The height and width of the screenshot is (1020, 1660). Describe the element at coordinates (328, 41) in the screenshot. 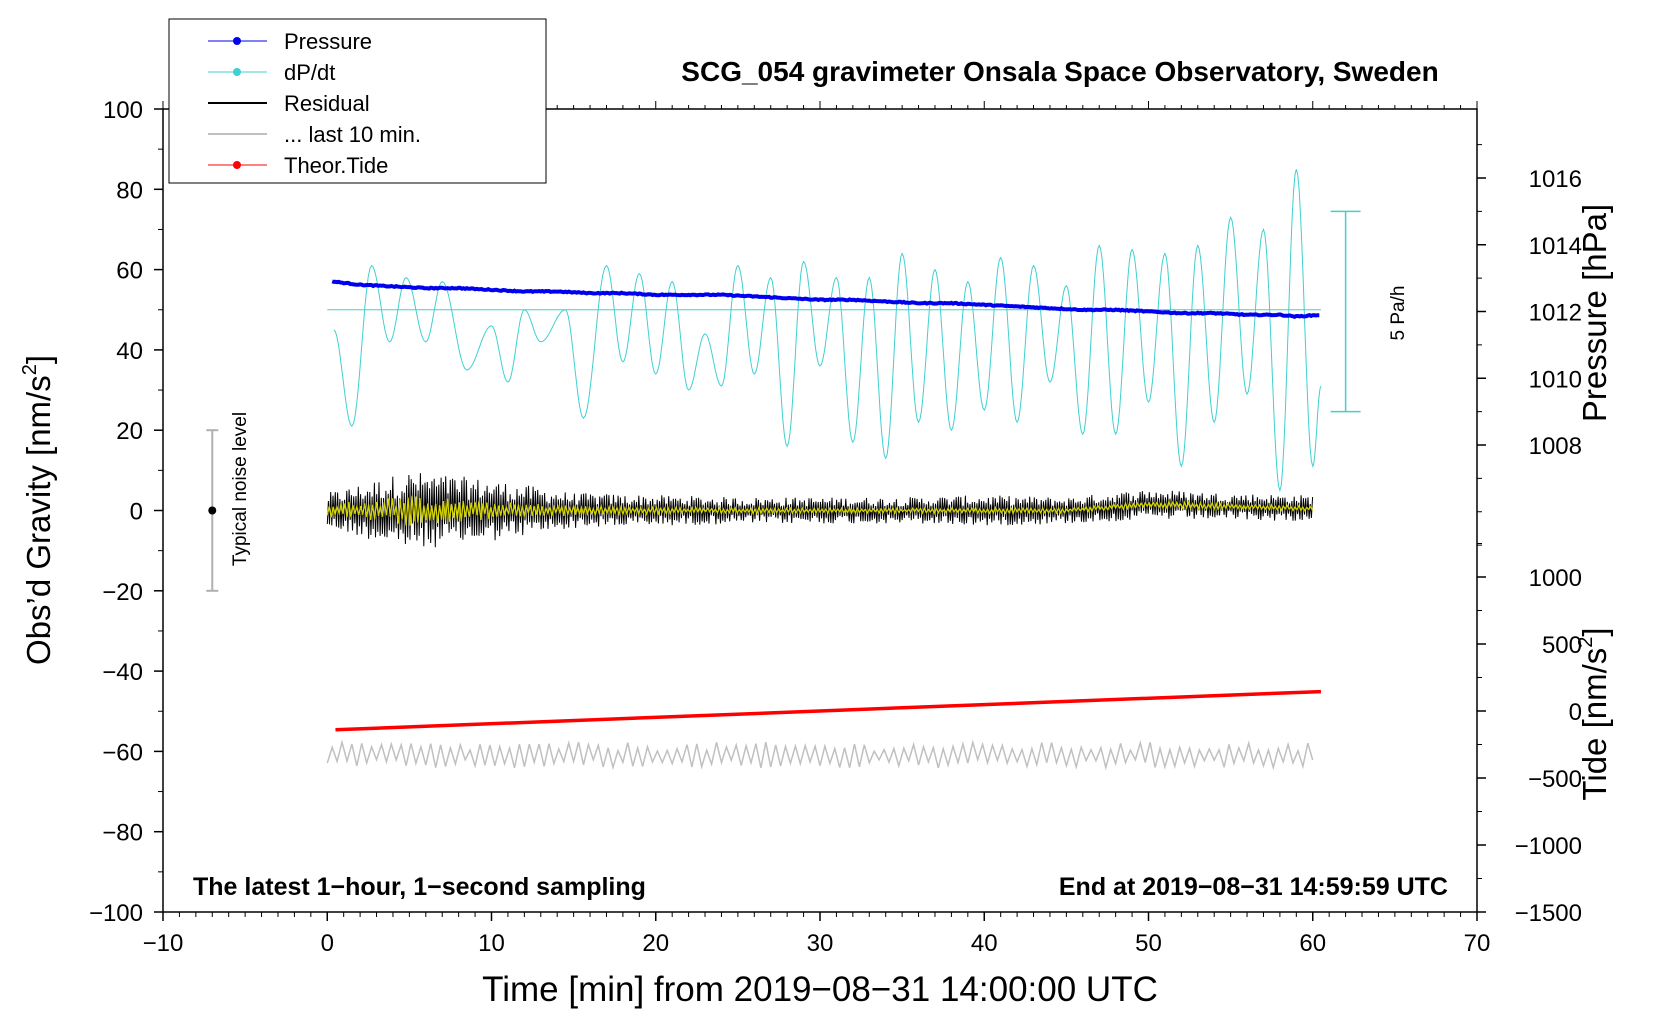

I see `legend-entry-label: Pressure` at that location.